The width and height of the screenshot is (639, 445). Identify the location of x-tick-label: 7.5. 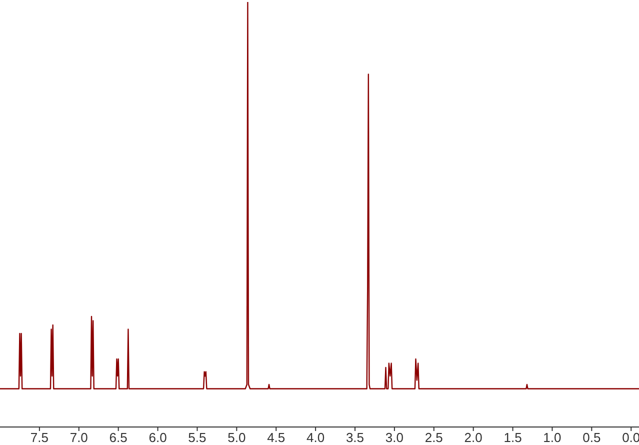
(39, 437).